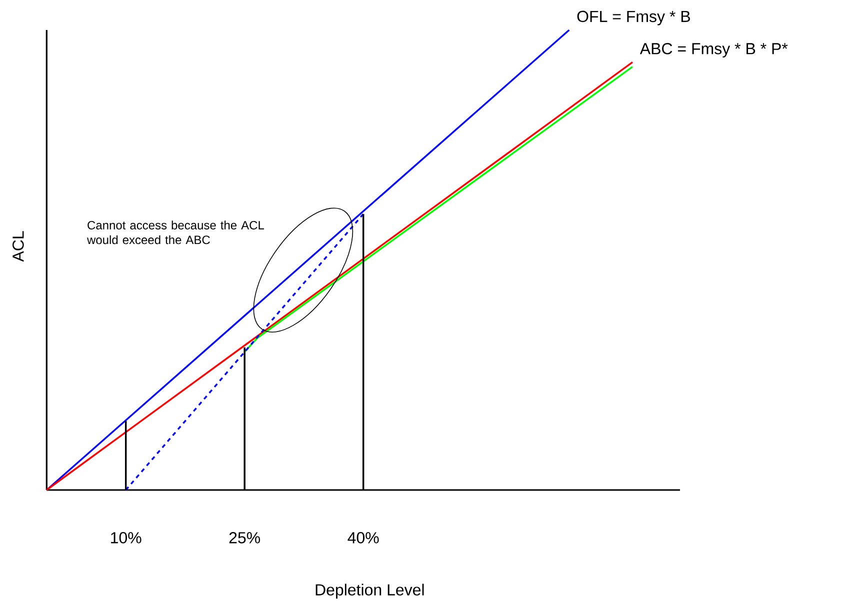 This screenshot has height=602, width=862. I want to click on x-tick-label: 10%, so click(126, 538).